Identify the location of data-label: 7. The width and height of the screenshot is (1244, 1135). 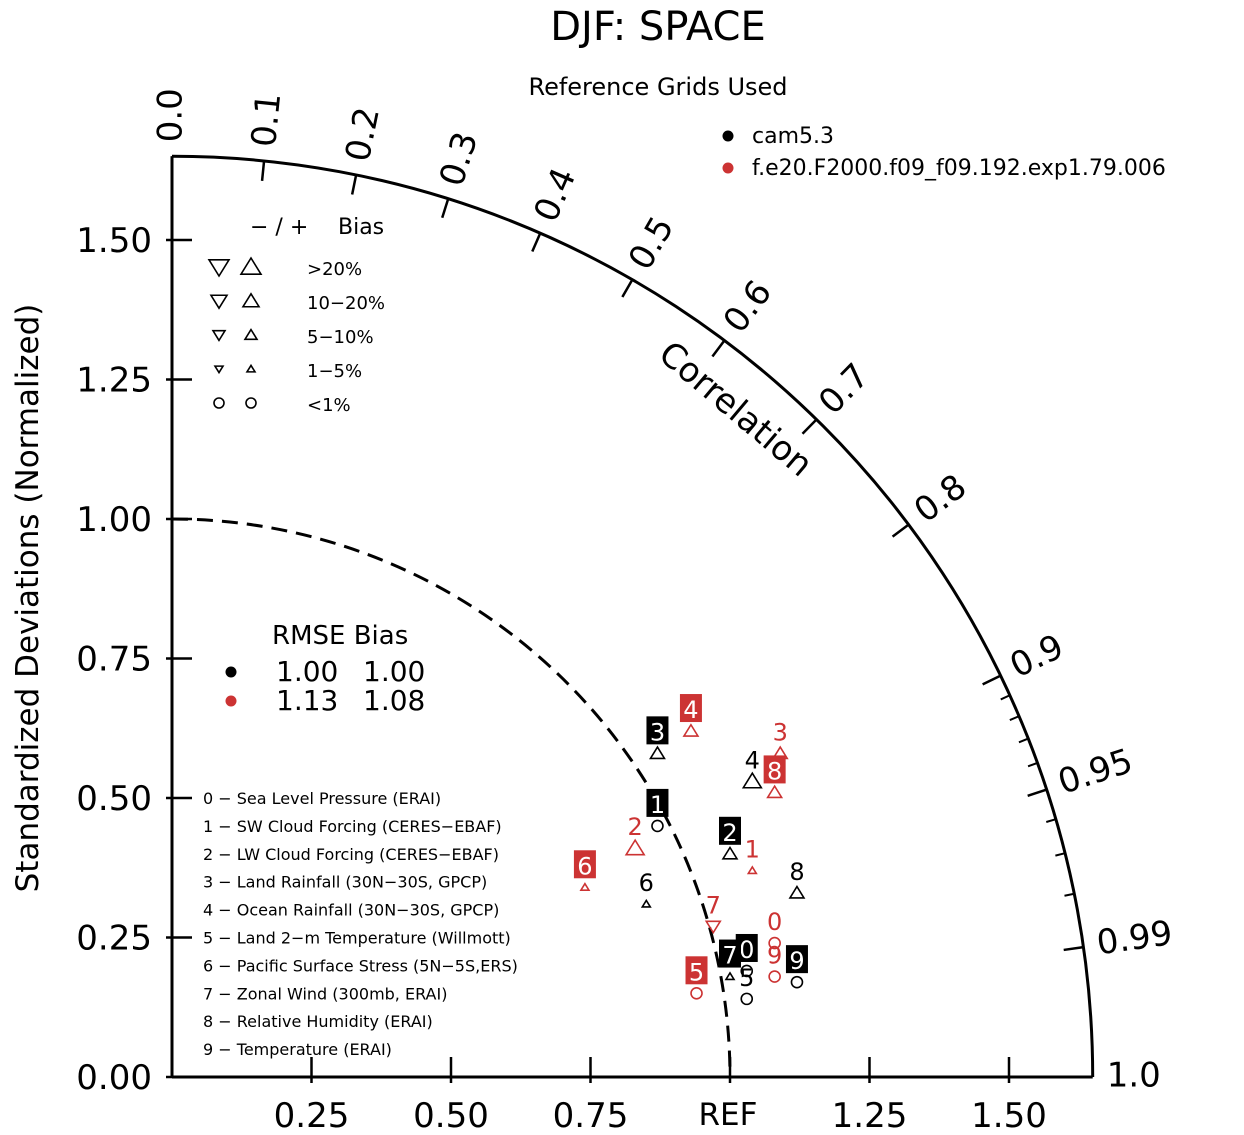
(729, 956).